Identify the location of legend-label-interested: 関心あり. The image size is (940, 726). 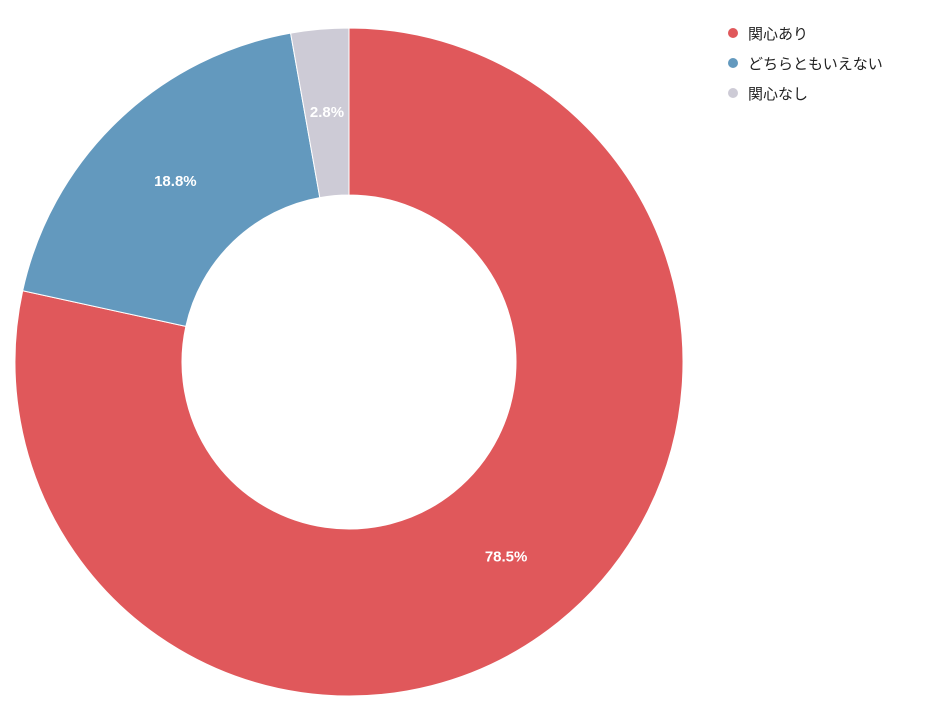
(778, 34).